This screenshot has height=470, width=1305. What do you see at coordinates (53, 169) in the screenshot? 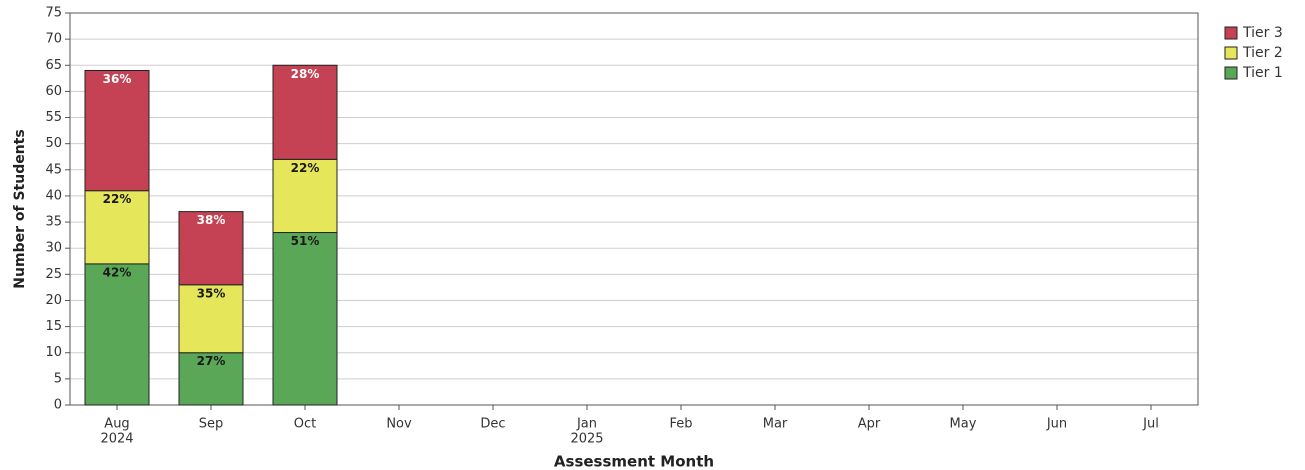
I see `y-tick-label: 45` at bounding box center [53, 169].